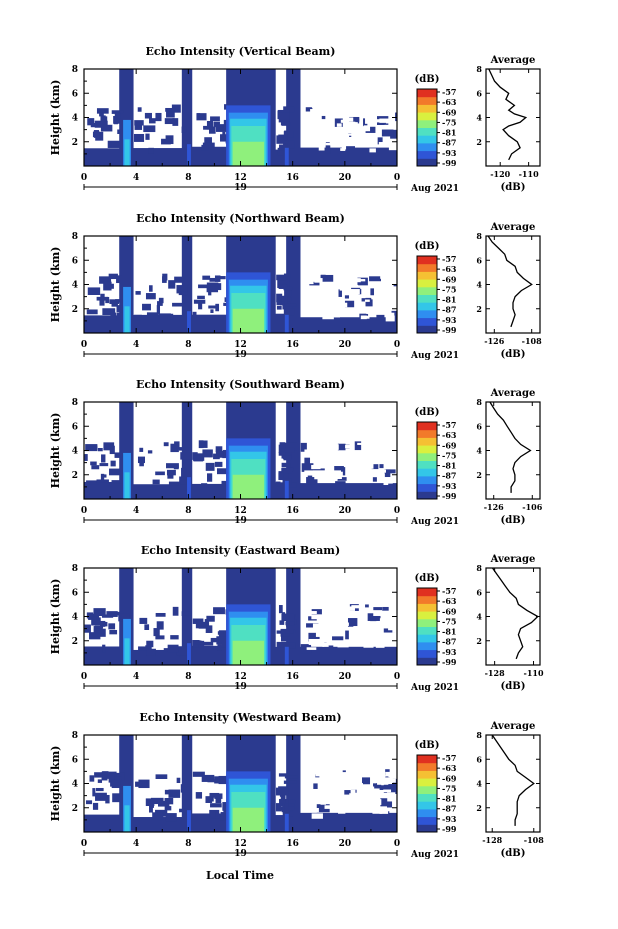 This screenshot has height=929, width=618. What do you see at coordinates (240, 284) in the screenshot?
I see `heatmap` at bounding box center [240, 284].